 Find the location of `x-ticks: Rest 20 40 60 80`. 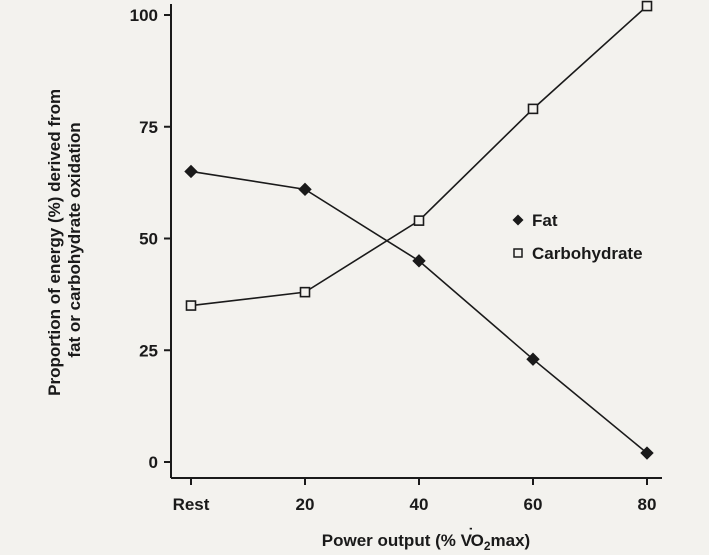

x-ticks: Rest 20 40 60 80 is located at coordinates (415, 496).